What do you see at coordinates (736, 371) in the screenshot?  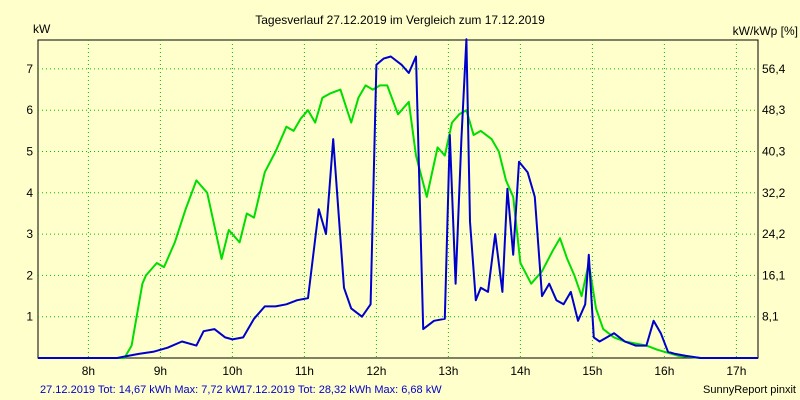 I see `x-tick-label: 17h` at bounding box center [736, 371].